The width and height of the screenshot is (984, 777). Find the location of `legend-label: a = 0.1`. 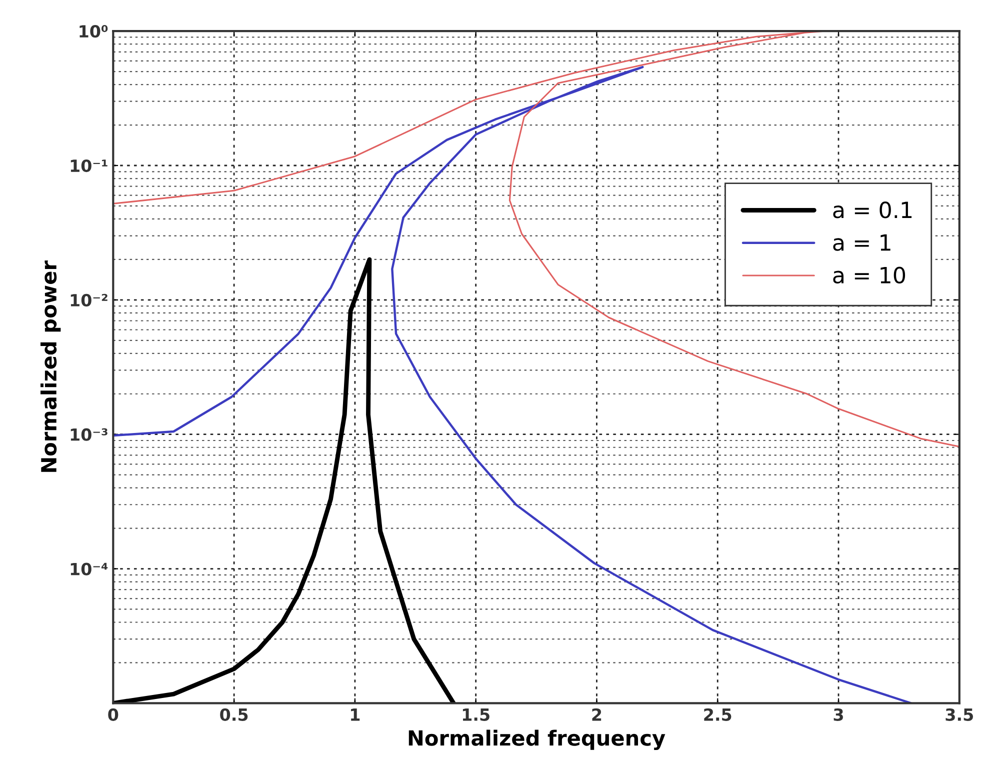

legend-label: a = 0.1 is located at coordinates (872, 210).